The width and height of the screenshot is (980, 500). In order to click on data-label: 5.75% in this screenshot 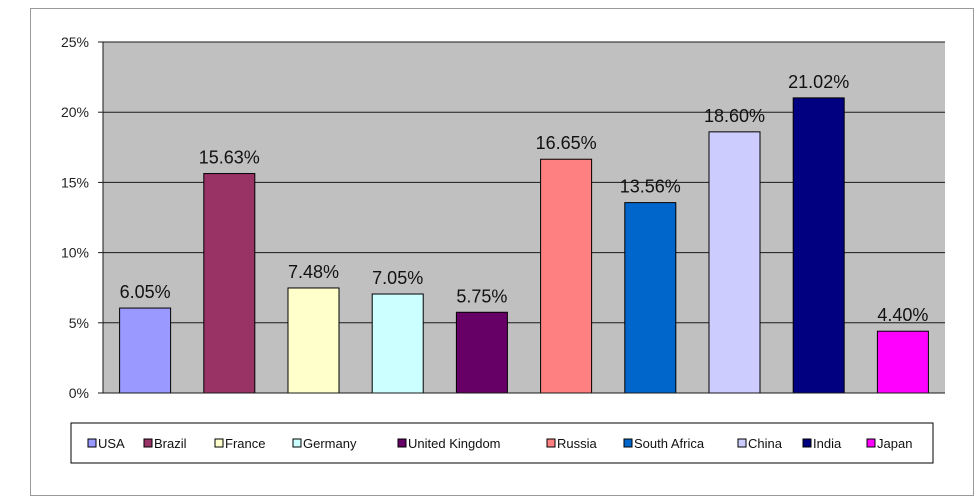, I will do `click(481, 296)`.